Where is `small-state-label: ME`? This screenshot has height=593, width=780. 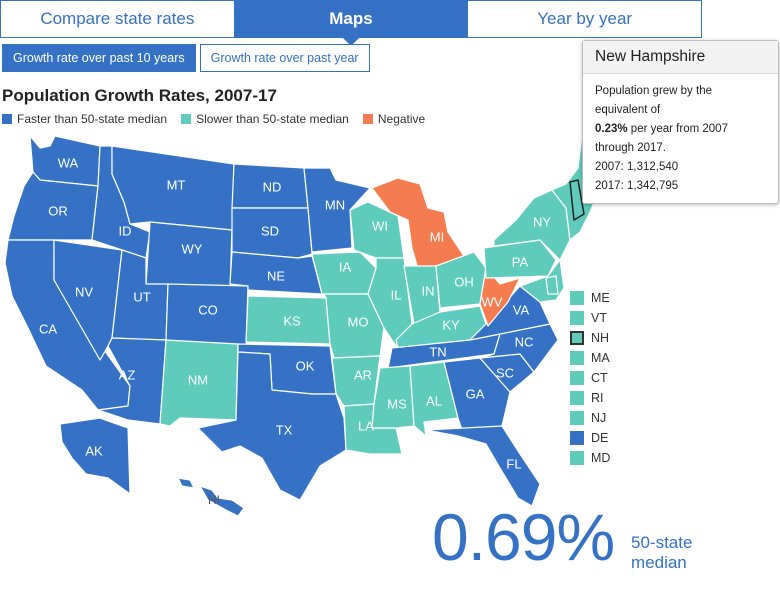 small-state-label: ME is located at coordinates (600, 298).